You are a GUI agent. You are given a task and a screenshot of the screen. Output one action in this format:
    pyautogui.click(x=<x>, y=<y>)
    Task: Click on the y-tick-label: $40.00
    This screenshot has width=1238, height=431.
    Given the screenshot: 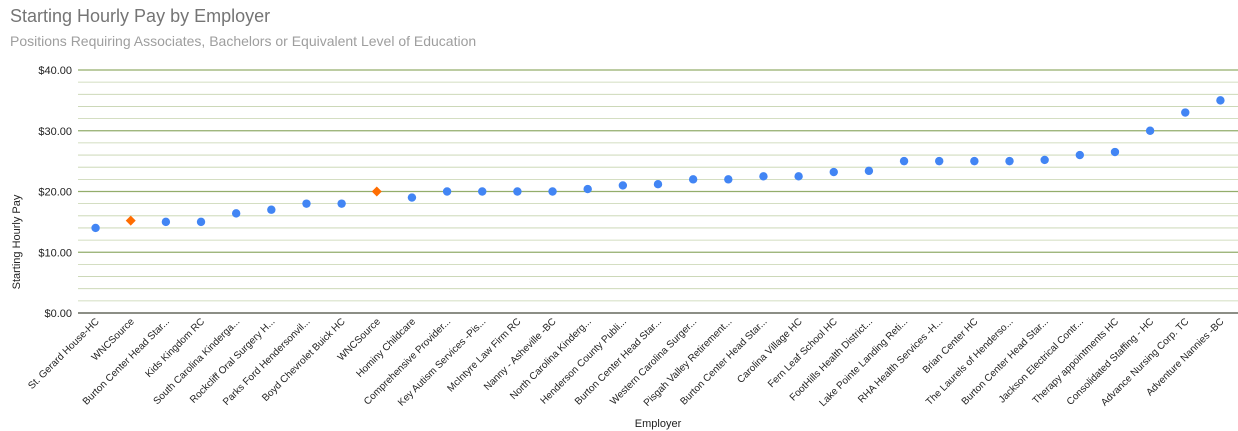 What is the action you would take?
    pyautogui.click(x=55, y=71)
    